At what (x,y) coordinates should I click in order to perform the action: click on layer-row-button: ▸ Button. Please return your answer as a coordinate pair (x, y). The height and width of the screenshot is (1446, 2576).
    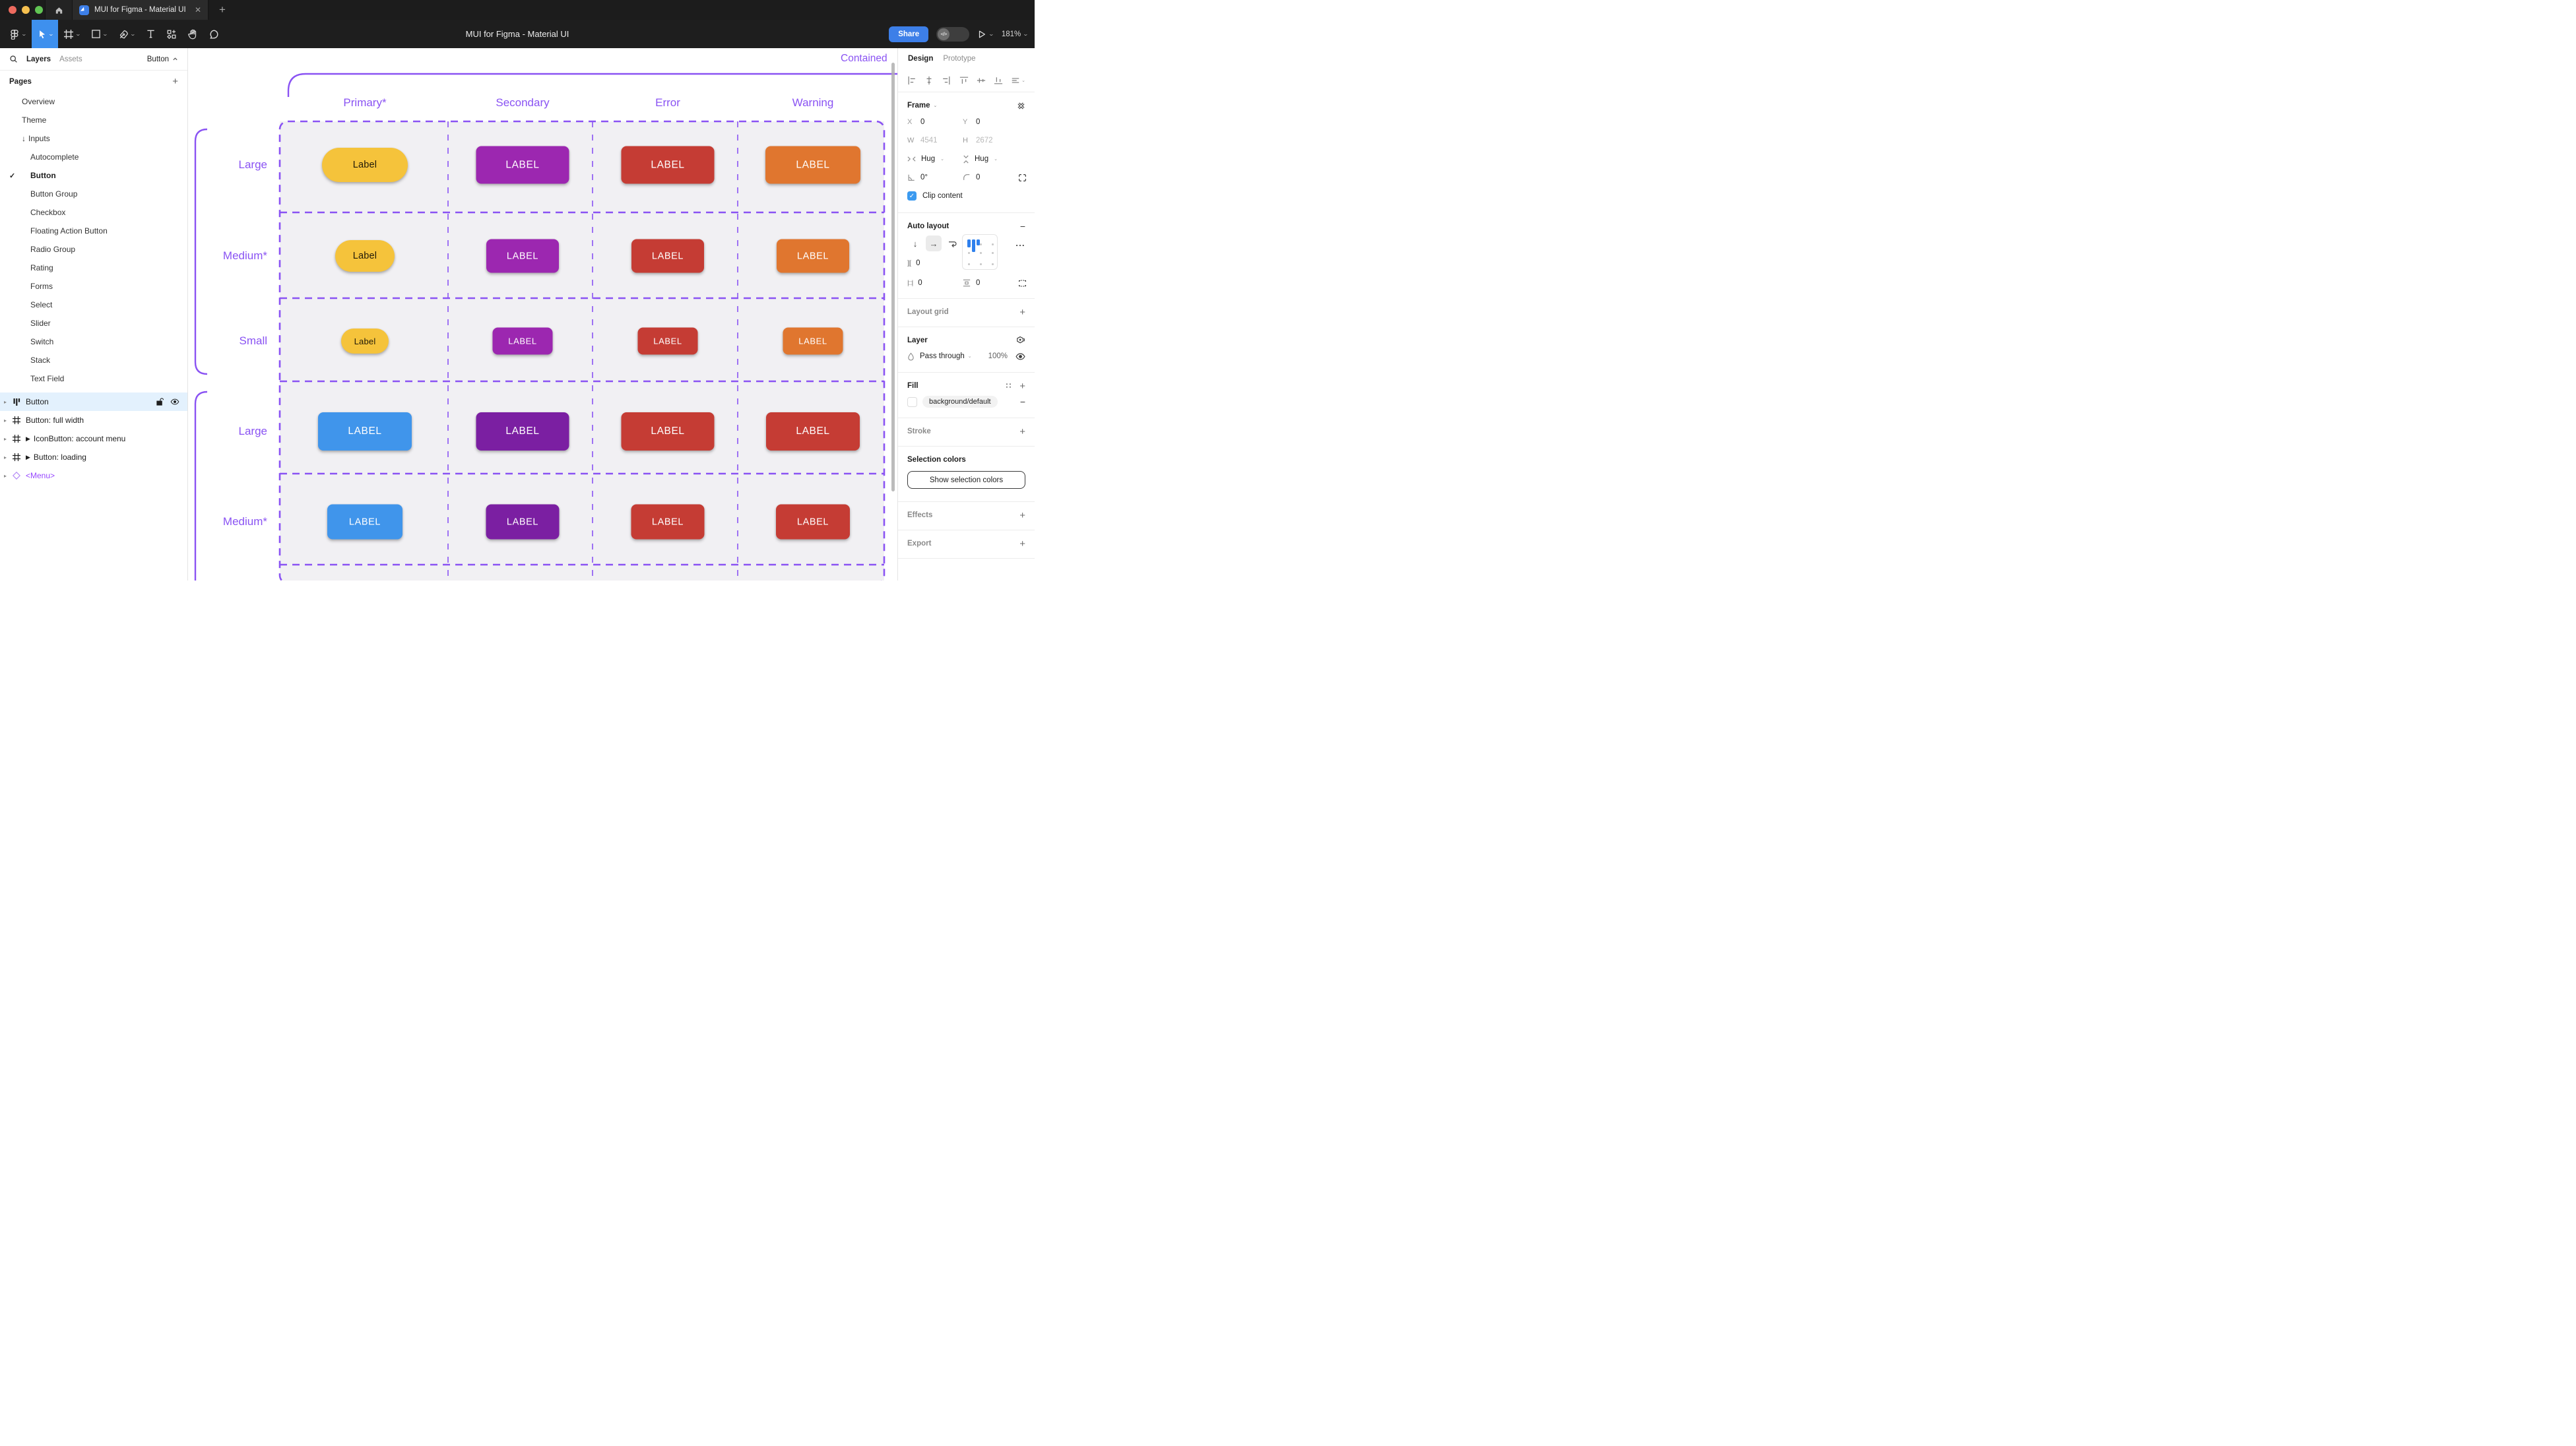
    Looking at the image, I should click on (93, 402).